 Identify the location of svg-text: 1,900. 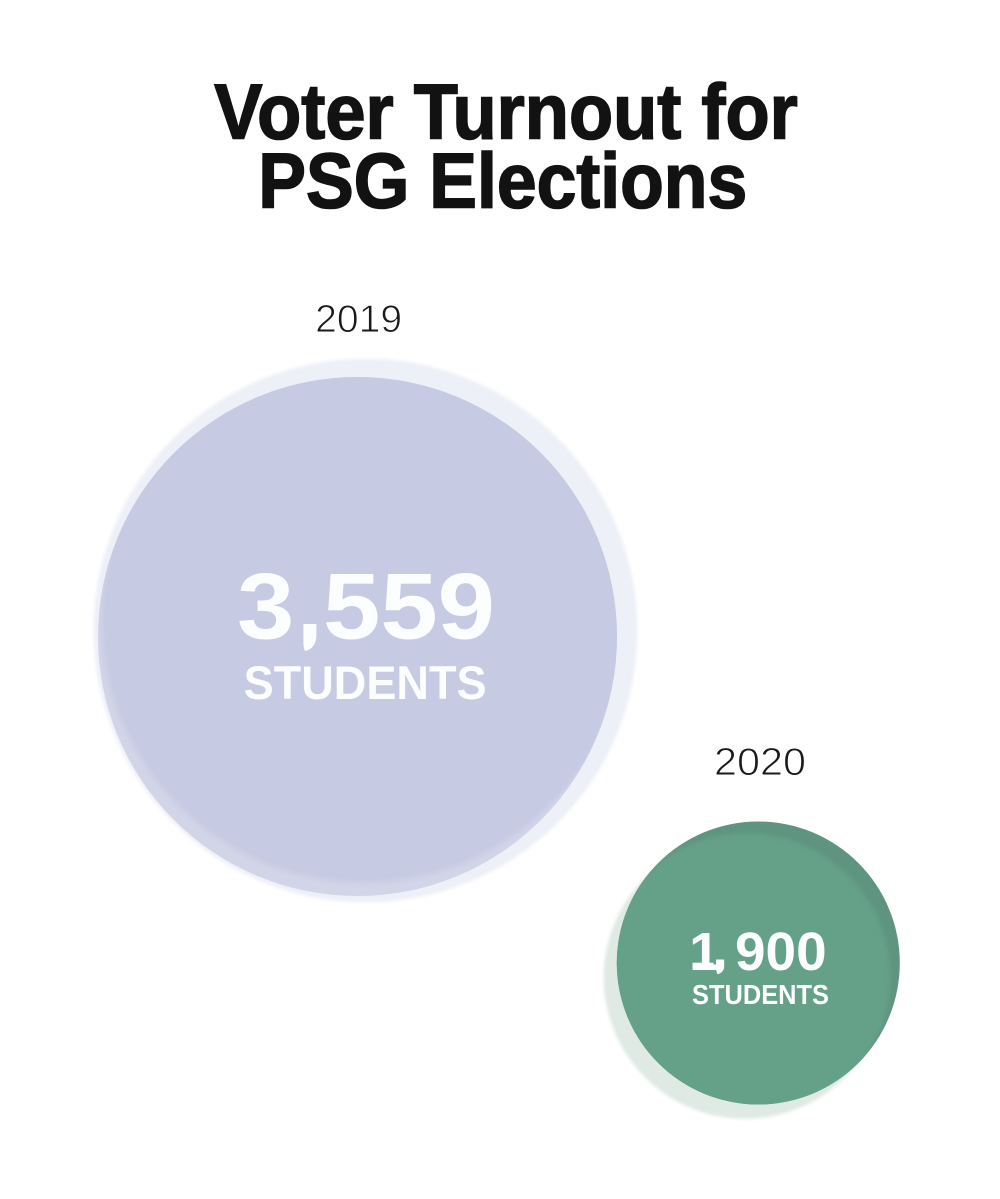
(758, 952).